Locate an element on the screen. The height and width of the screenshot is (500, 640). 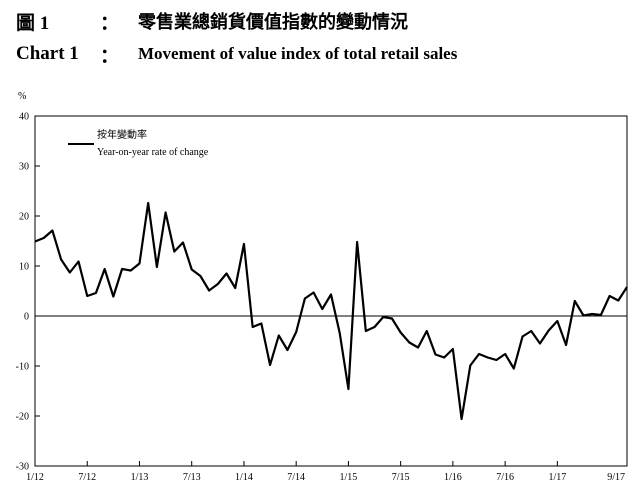
x-tick-label: 7/13 is located at coordinates (192, 477).